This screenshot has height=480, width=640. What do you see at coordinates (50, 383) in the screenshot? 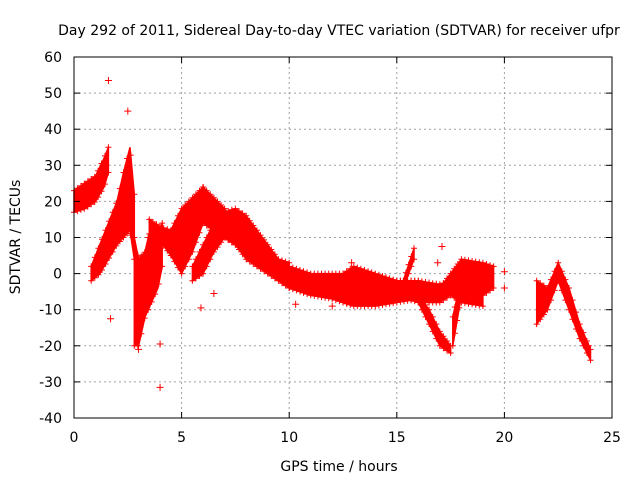
I see `y-tick-label: -30` at bounding box center [50, 383].